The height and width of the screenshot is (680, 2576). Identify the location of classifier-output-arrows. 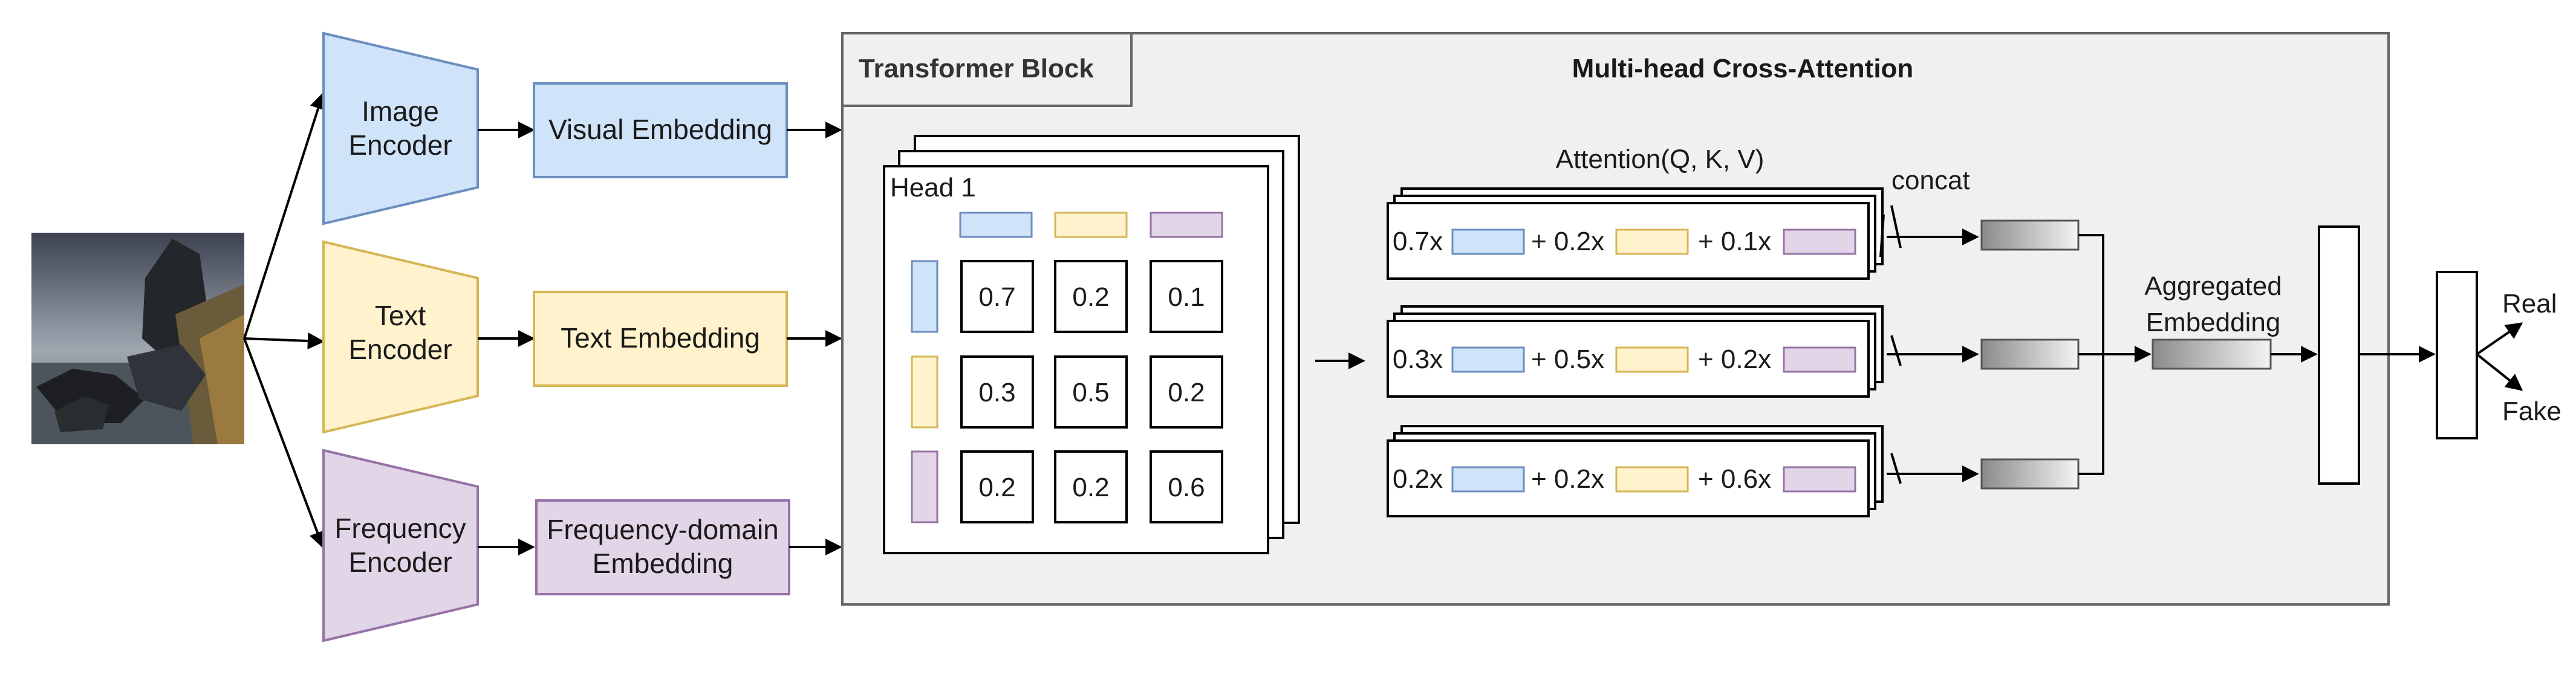
(2500, 356).